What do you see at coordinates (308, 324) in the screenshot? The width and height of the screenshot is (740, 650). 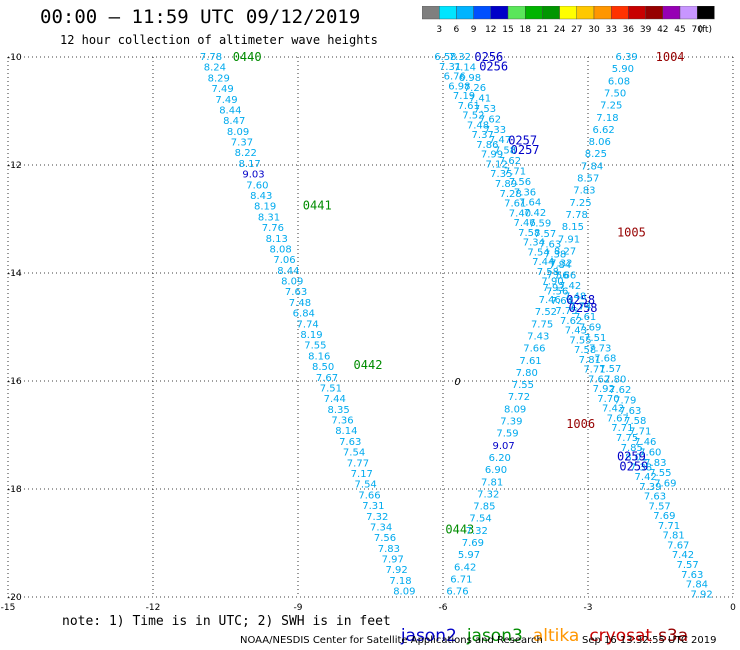 I see `swh-value: 7.74` at bounding box center [308, 324].